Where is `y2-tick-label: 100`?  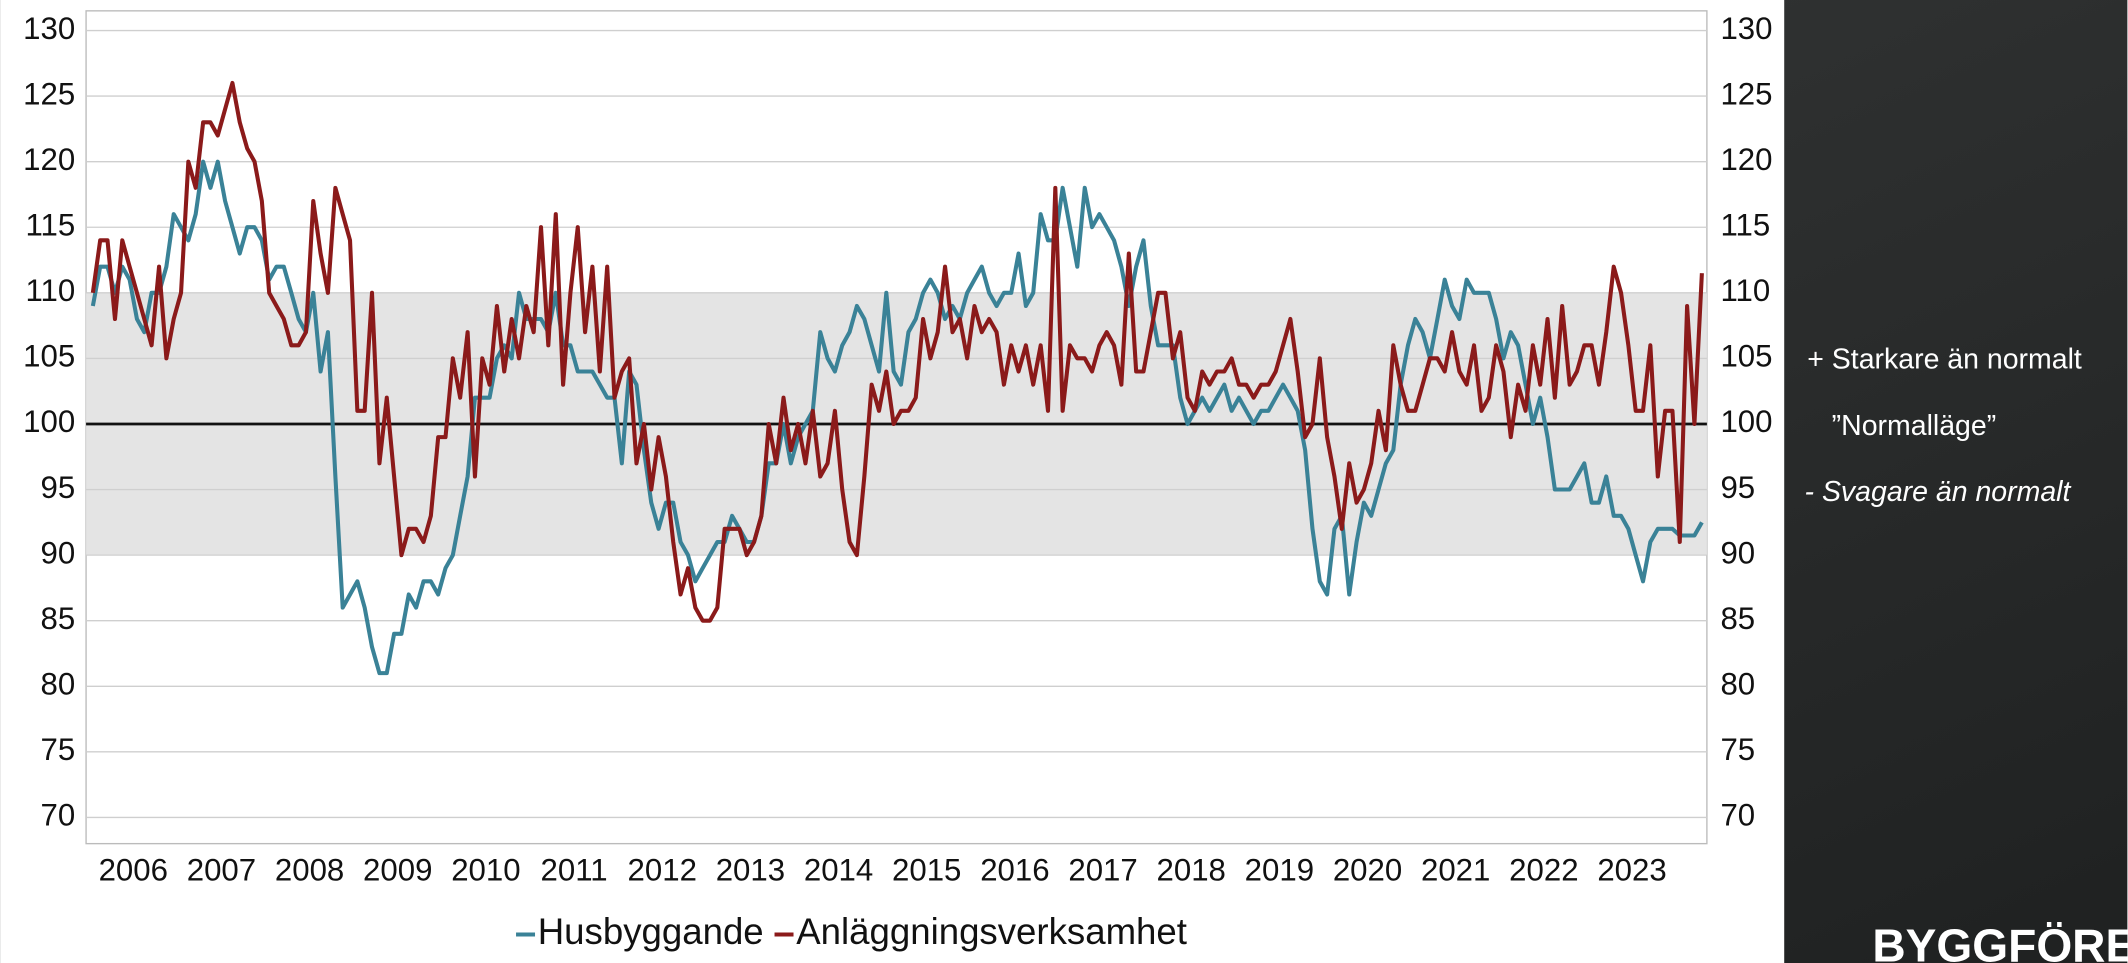 y2-tick-label: 100 is located at coordinates (1746, 421).